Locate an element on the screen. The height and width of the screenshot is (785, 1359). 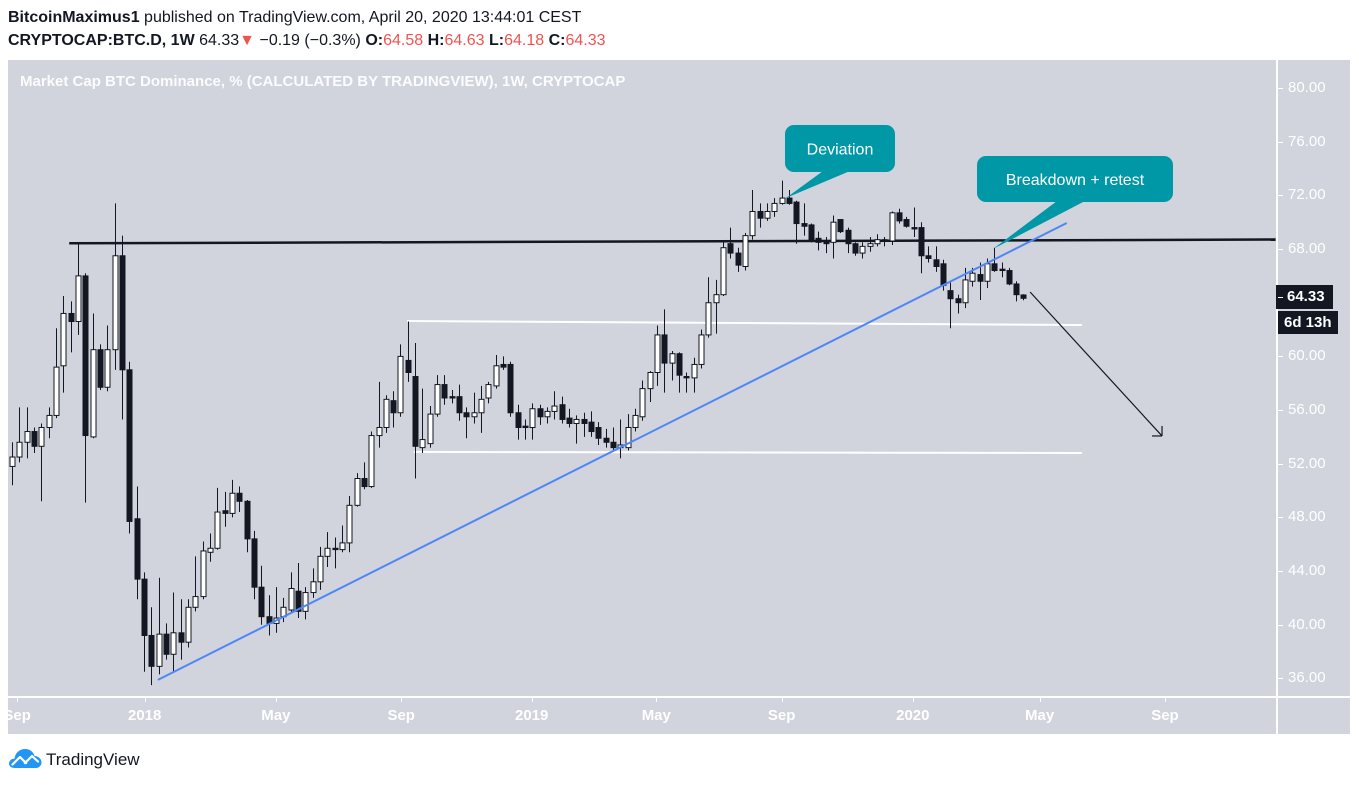
axis-corner is located at coordinates (1313, 715).